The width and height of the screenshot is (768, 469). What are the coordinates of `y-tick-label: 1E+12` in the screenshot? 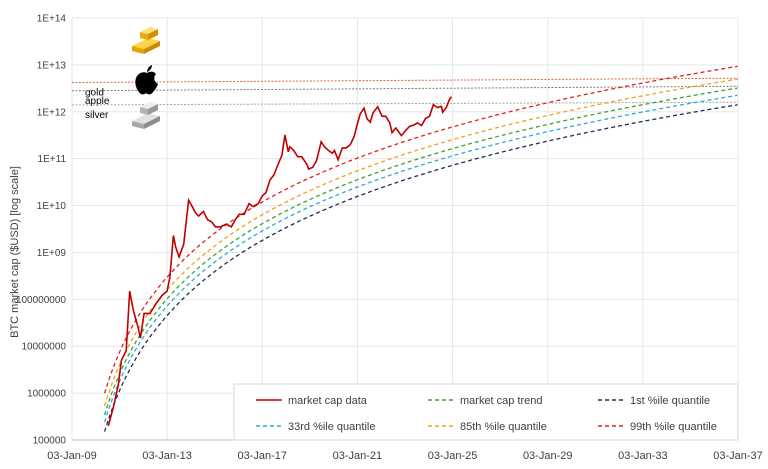 It's located at (52, 112).